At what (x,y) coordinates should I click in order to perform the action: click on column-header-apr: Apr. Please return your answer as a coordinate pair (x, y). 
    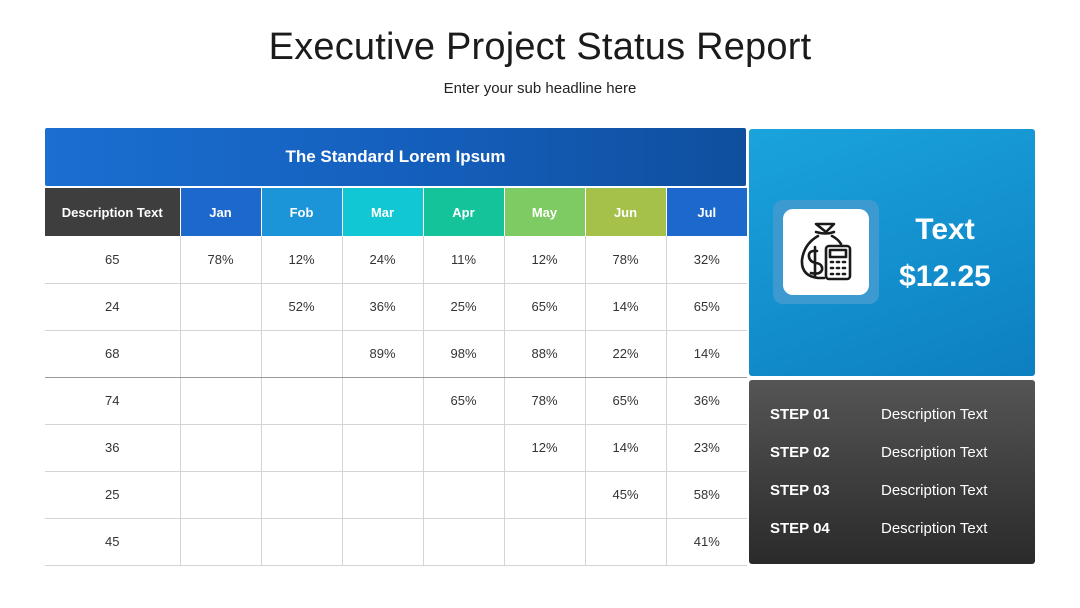
    Looking at the image, I should click on (464, 212).